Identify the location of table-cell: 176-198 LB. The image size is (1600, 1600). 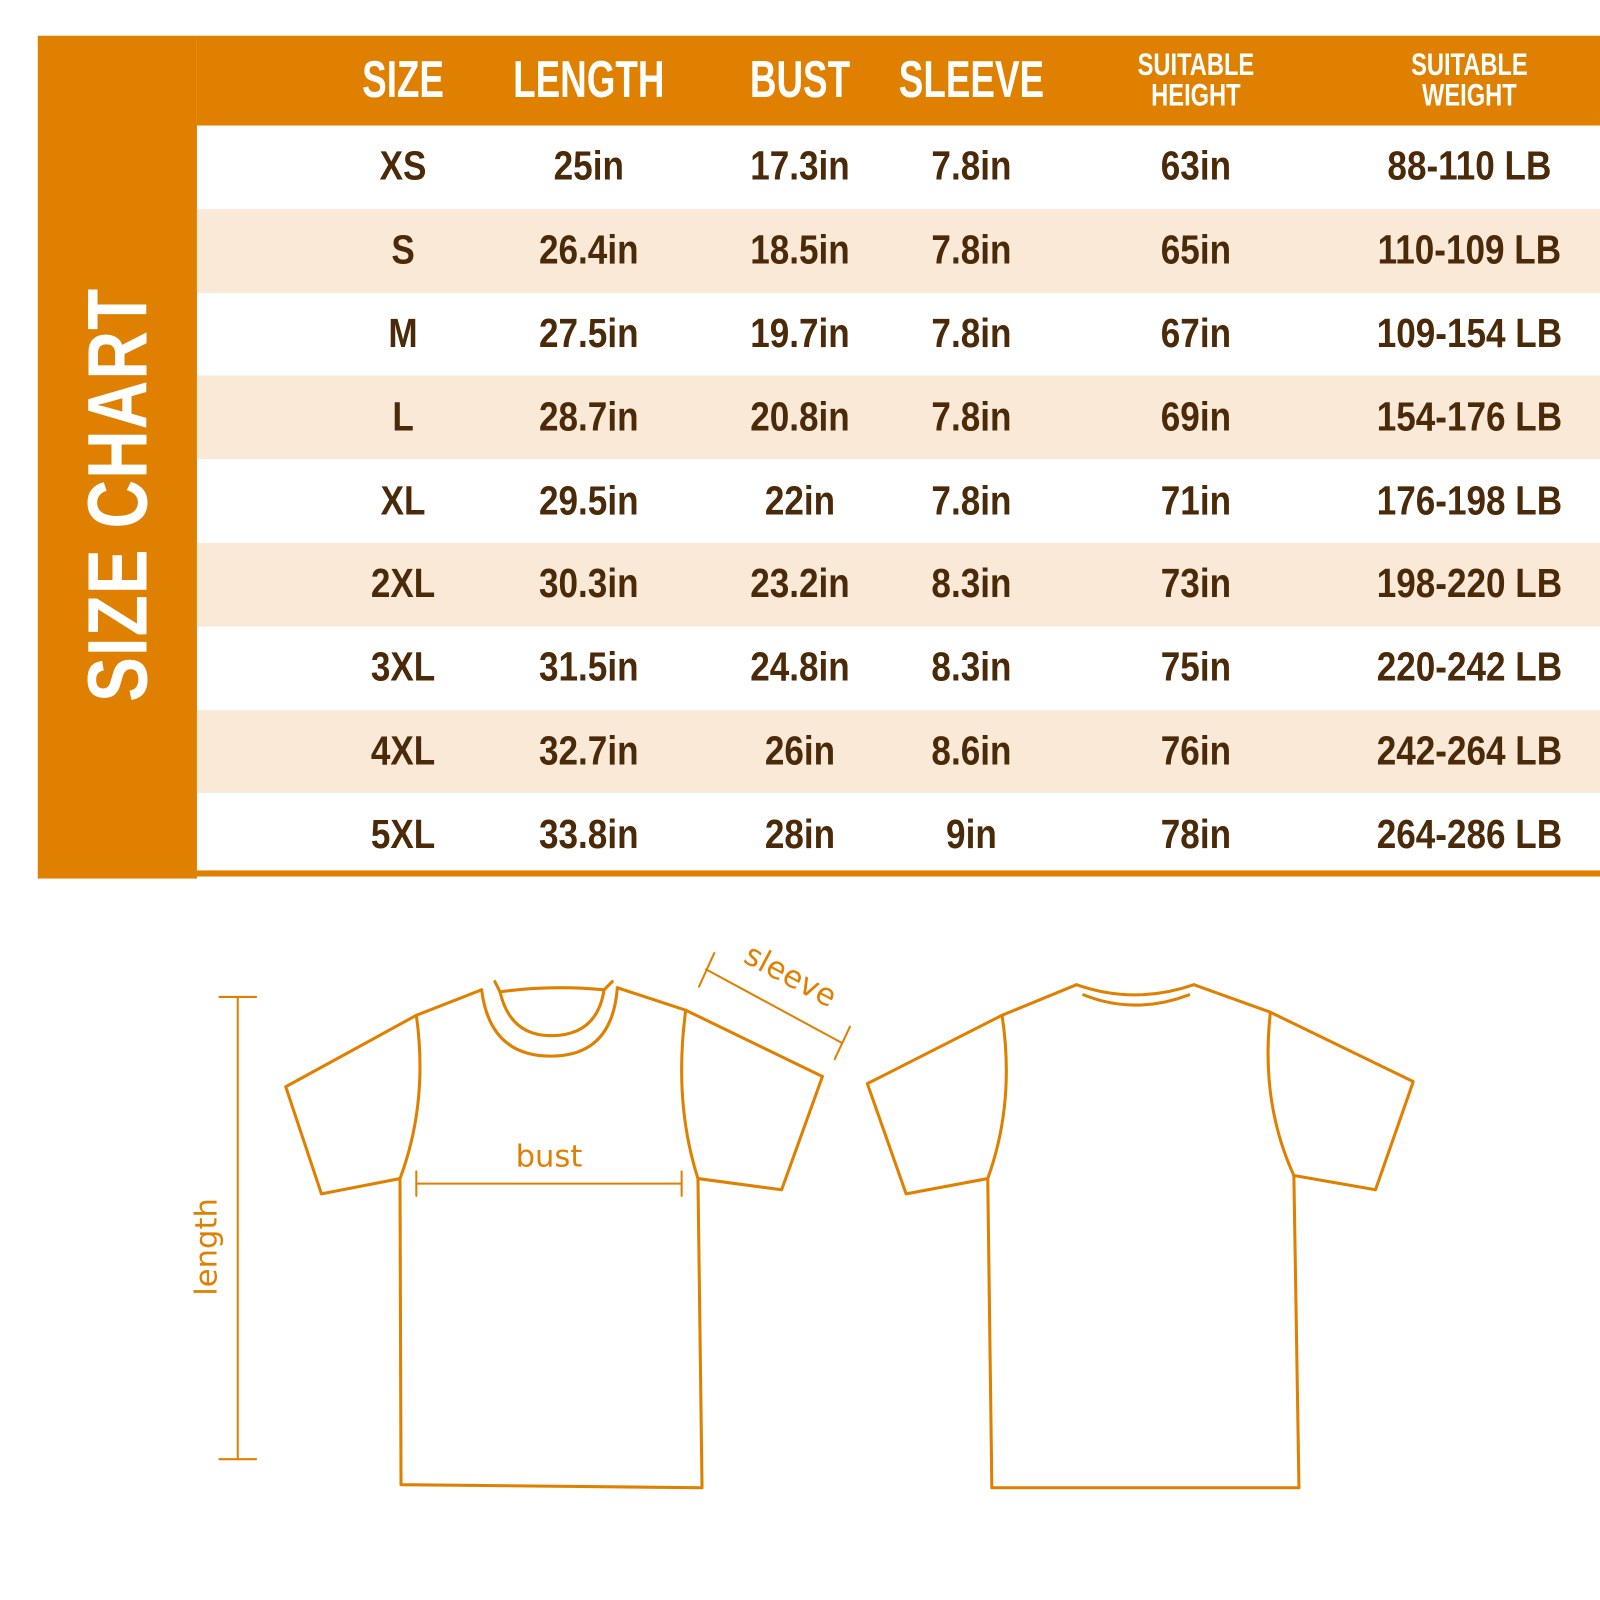
(1470, 500).